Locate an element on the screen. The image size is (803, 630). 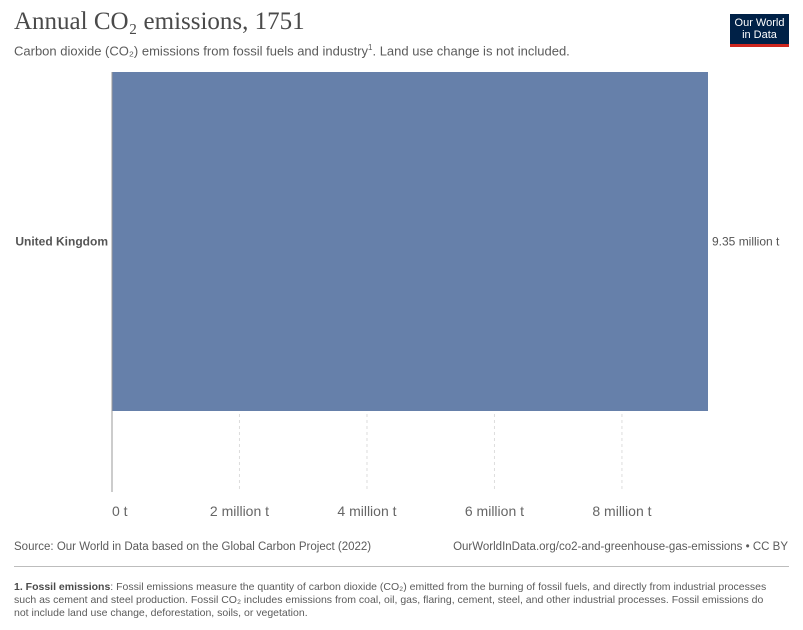
logo-line-2: in Data is located at coordinates (759, 35).